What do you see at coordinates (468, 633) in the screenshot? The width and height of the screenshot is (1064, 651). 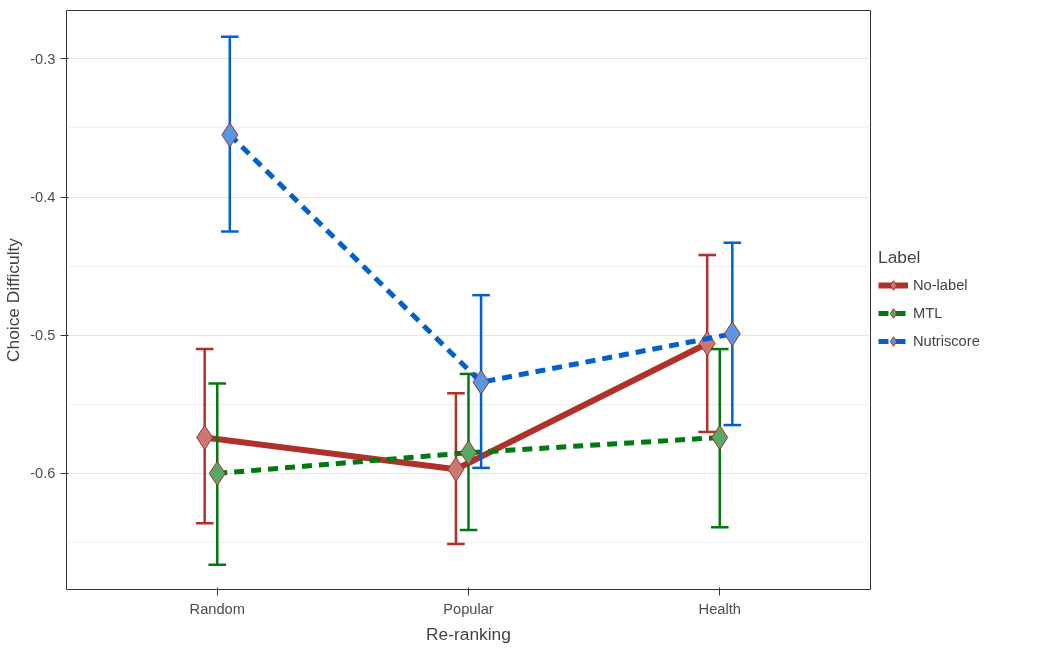 I see `x-axis-title: Re-ranking` at bounding box center [468, 633].